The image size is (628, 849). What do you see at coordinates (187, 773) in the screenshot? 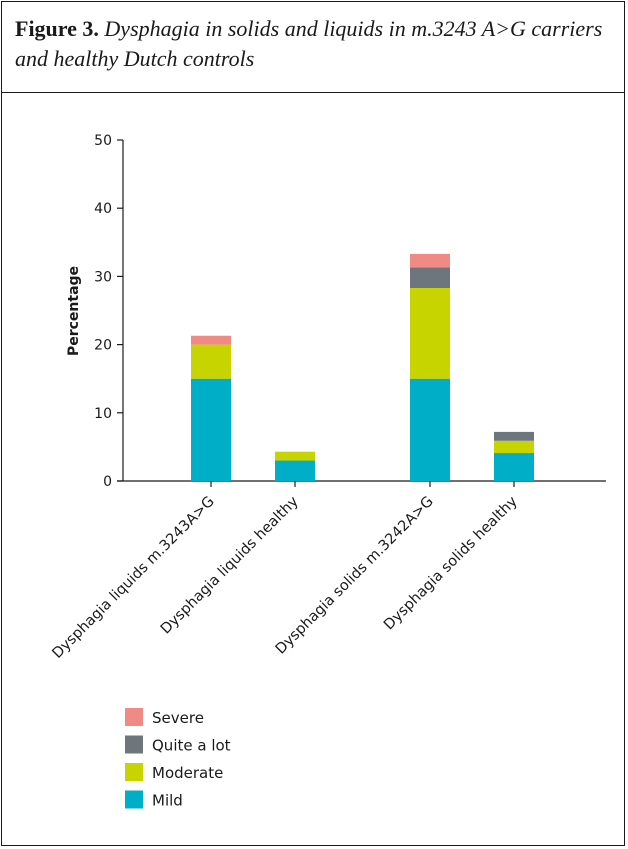
I see `legend-label: Moderate` at bounding box center [187, 773].